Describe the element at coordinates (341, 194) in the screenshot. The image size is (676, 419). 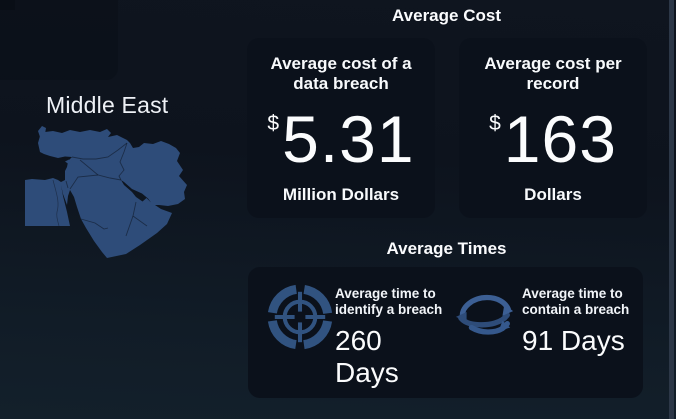
I see `unit-label: Million Dollars` at that location.